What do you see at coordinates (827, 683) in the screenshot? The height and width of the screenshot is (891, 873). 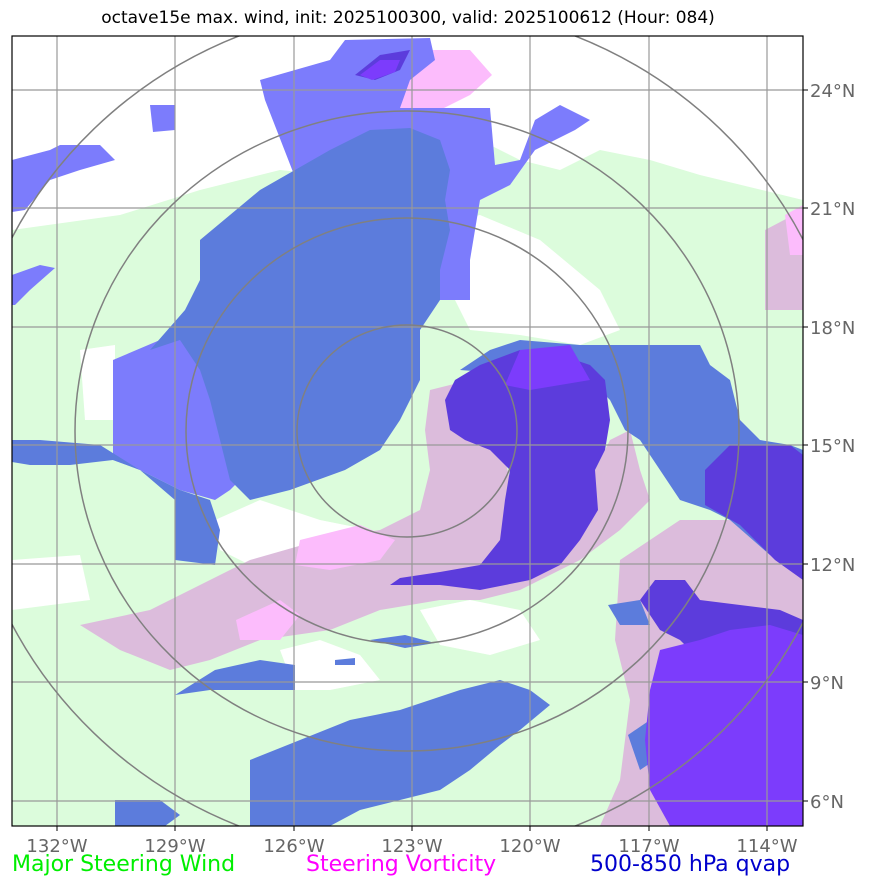 I see `lat-tick-label: 9°N` at bounding box center [827, 683].